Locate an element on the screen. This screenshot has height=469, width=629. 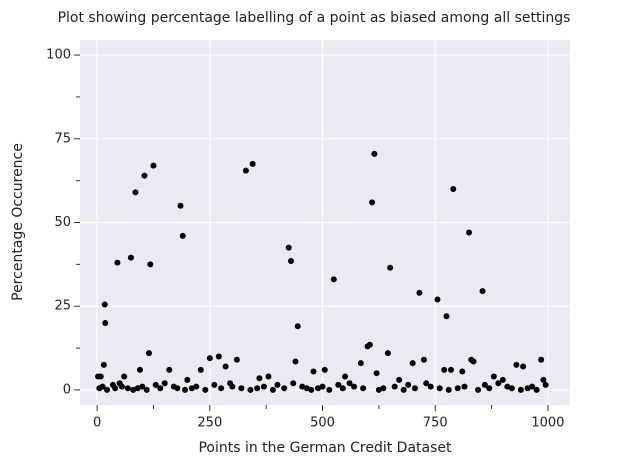
x-axis-label: Points in the German Credit Dataset is located at coordinates (325, 448).